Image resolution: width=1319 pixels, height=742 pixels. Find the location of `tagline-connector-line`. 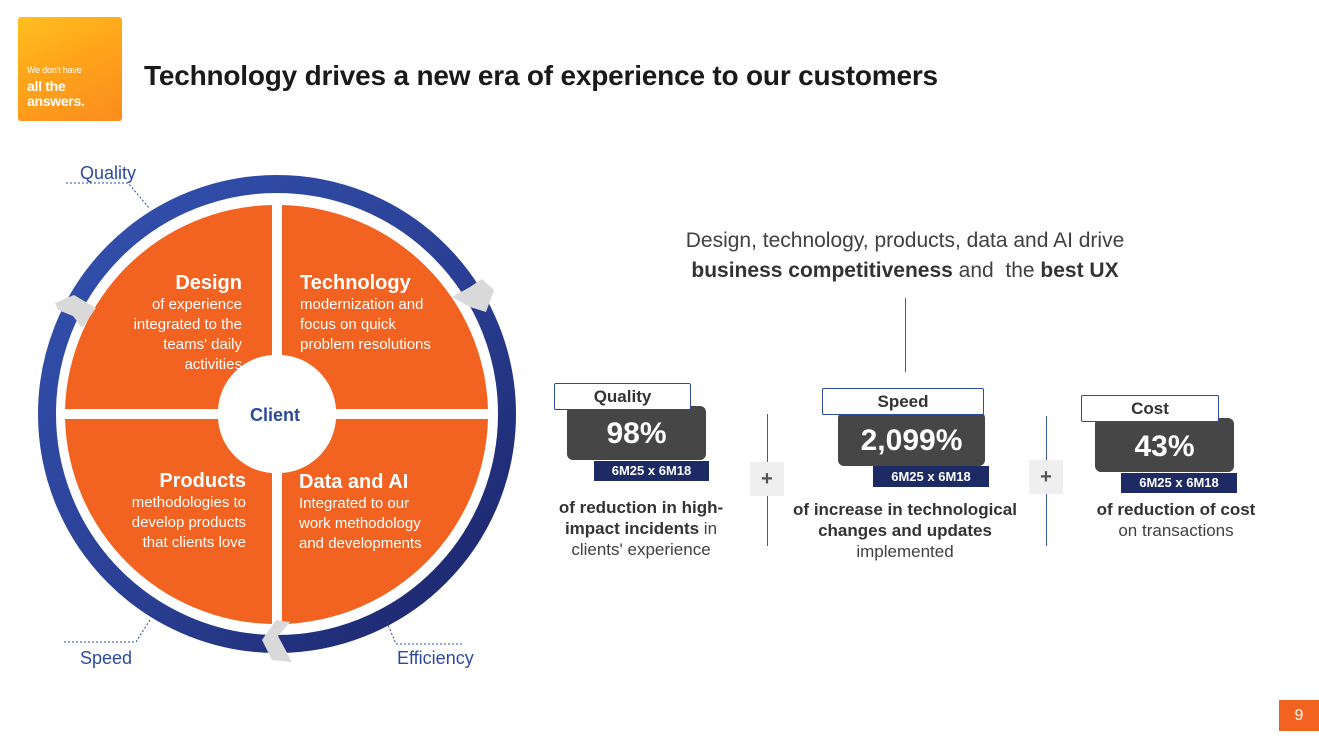

tagline-connector-line is located at coordinates (905, 335).